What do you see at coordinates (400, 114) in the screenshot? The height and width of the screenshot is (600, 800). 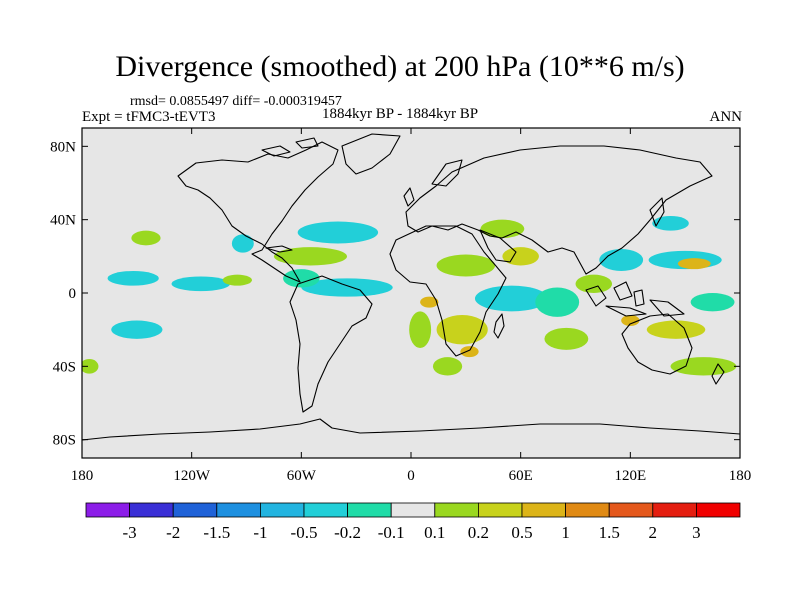 I see `period-label: 1884kyr BP - 1884kyr BP` at bounding box center [400, 114].